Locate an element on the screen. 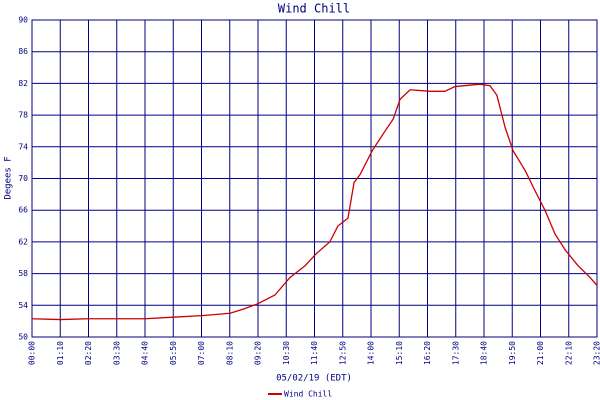 Image resolution: width=600 pixels, height=400 pixels. x-tick-label: 16:20 is located at coordinates (427, 353).